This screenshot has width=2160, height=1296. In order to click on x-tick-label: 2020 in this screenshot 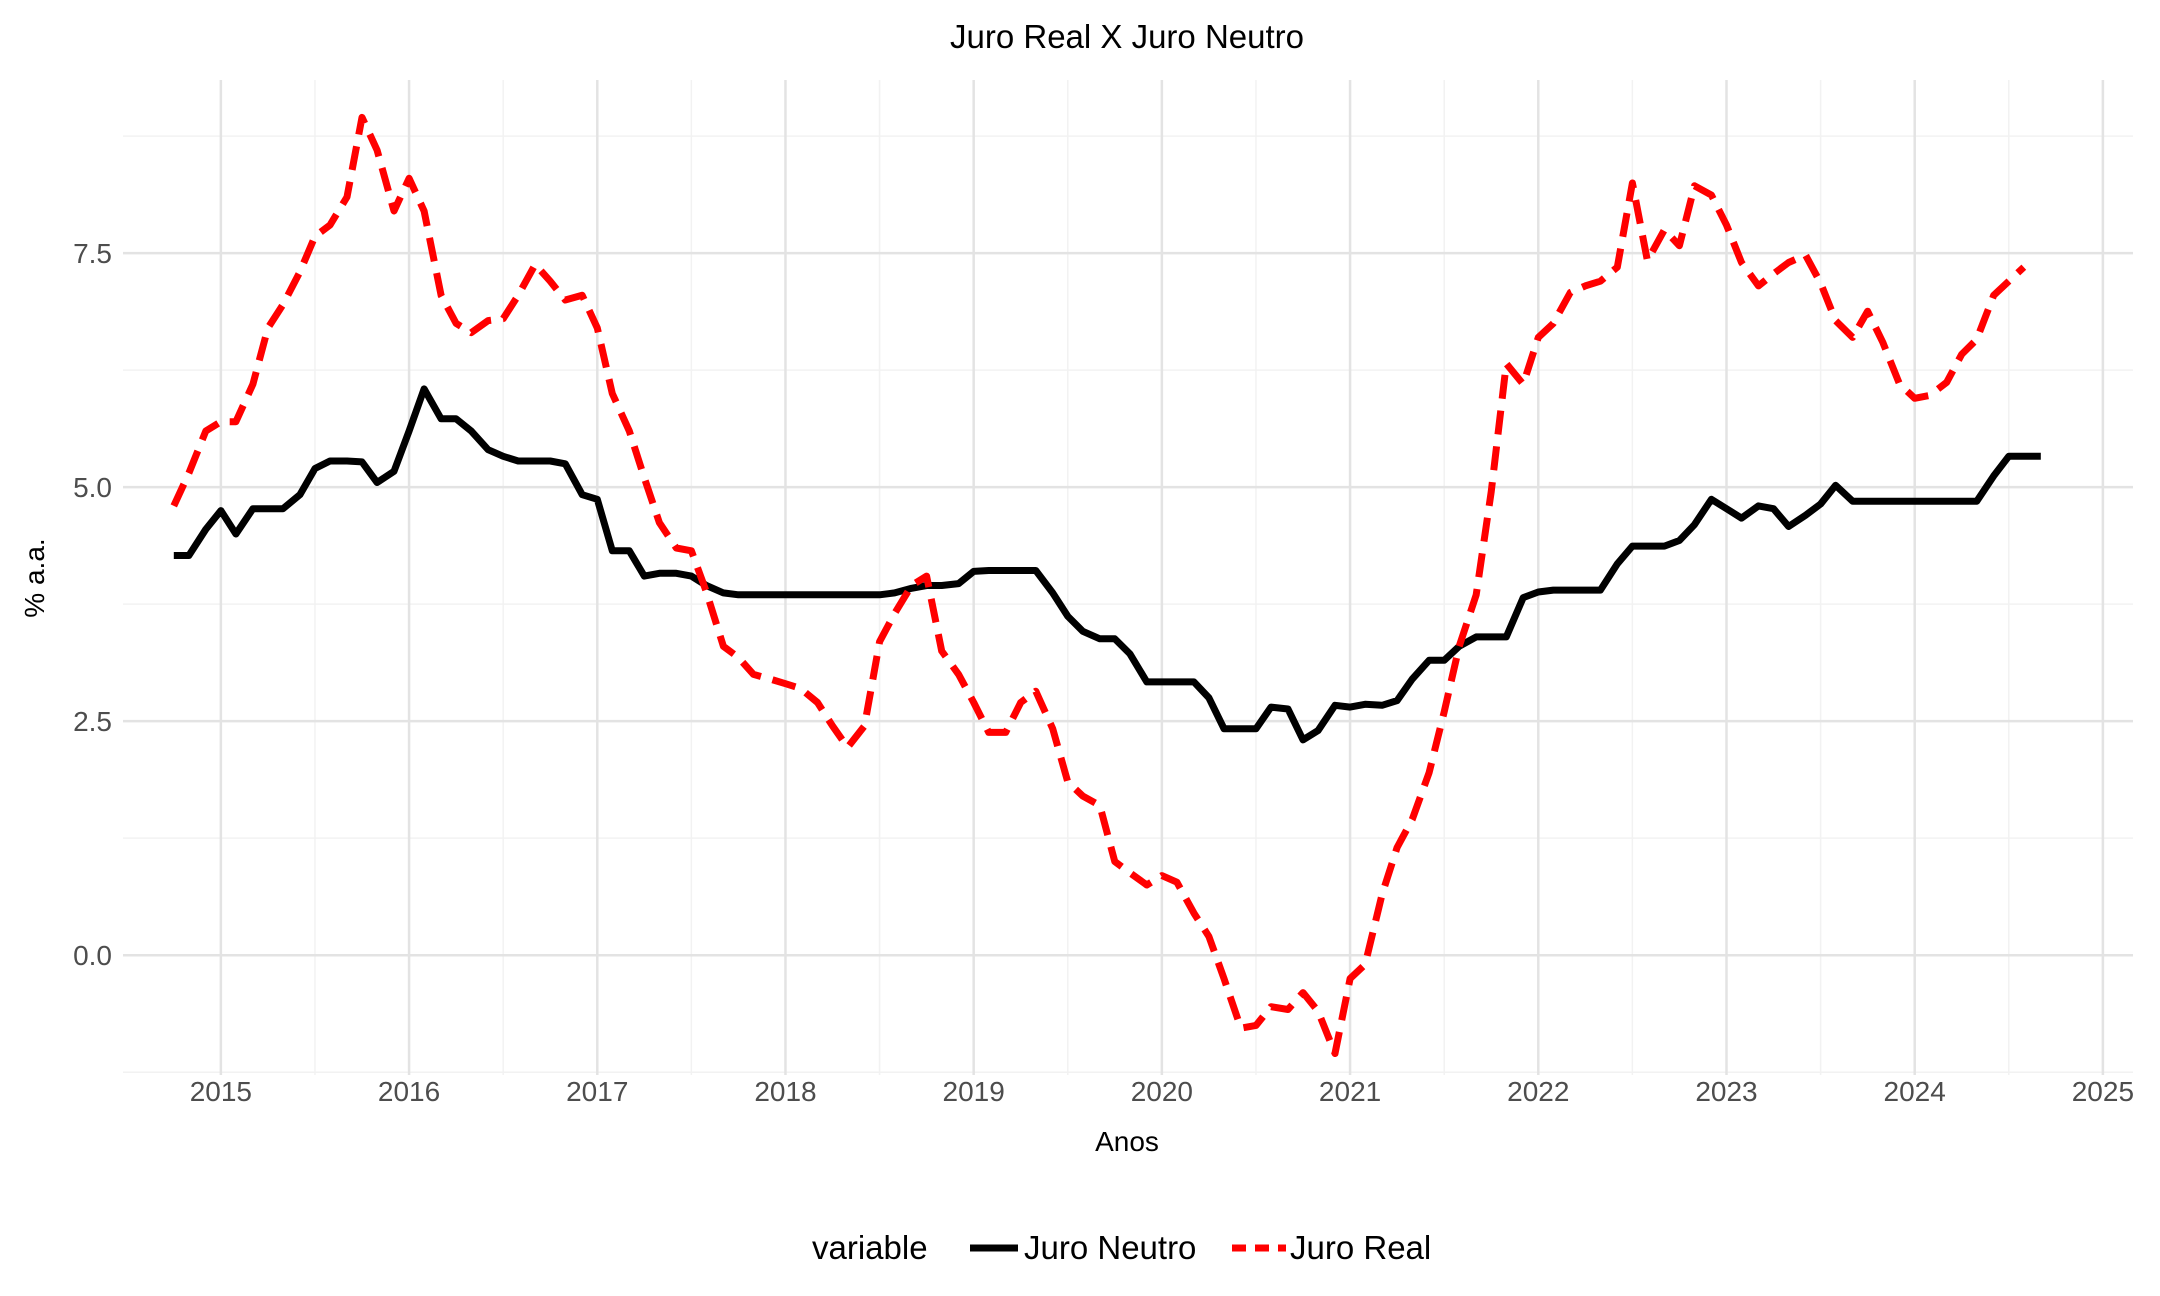, I will do `click(1162, 1091)`.